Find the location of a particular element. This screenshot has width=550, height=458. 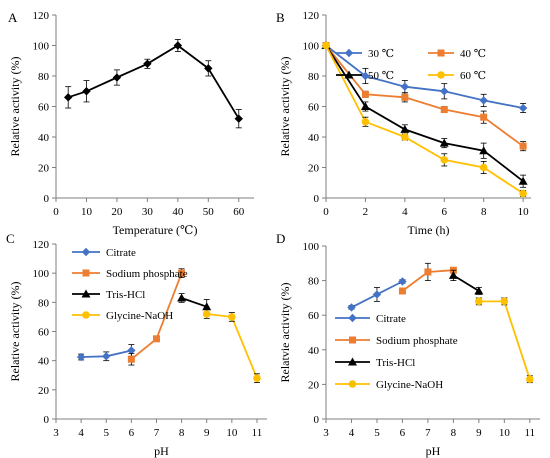

x-tick-label: 60 is located at coordinates (239, 212).